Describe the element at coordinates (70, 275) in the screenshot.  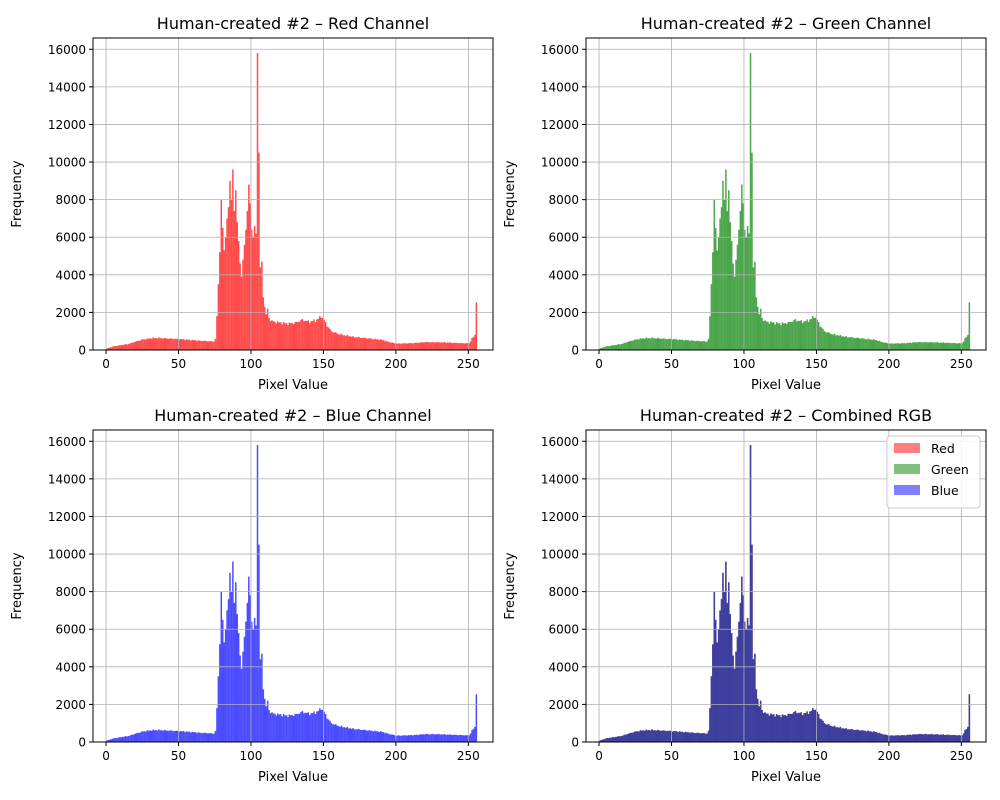
I see `y-tick-label: 4000` at that location.